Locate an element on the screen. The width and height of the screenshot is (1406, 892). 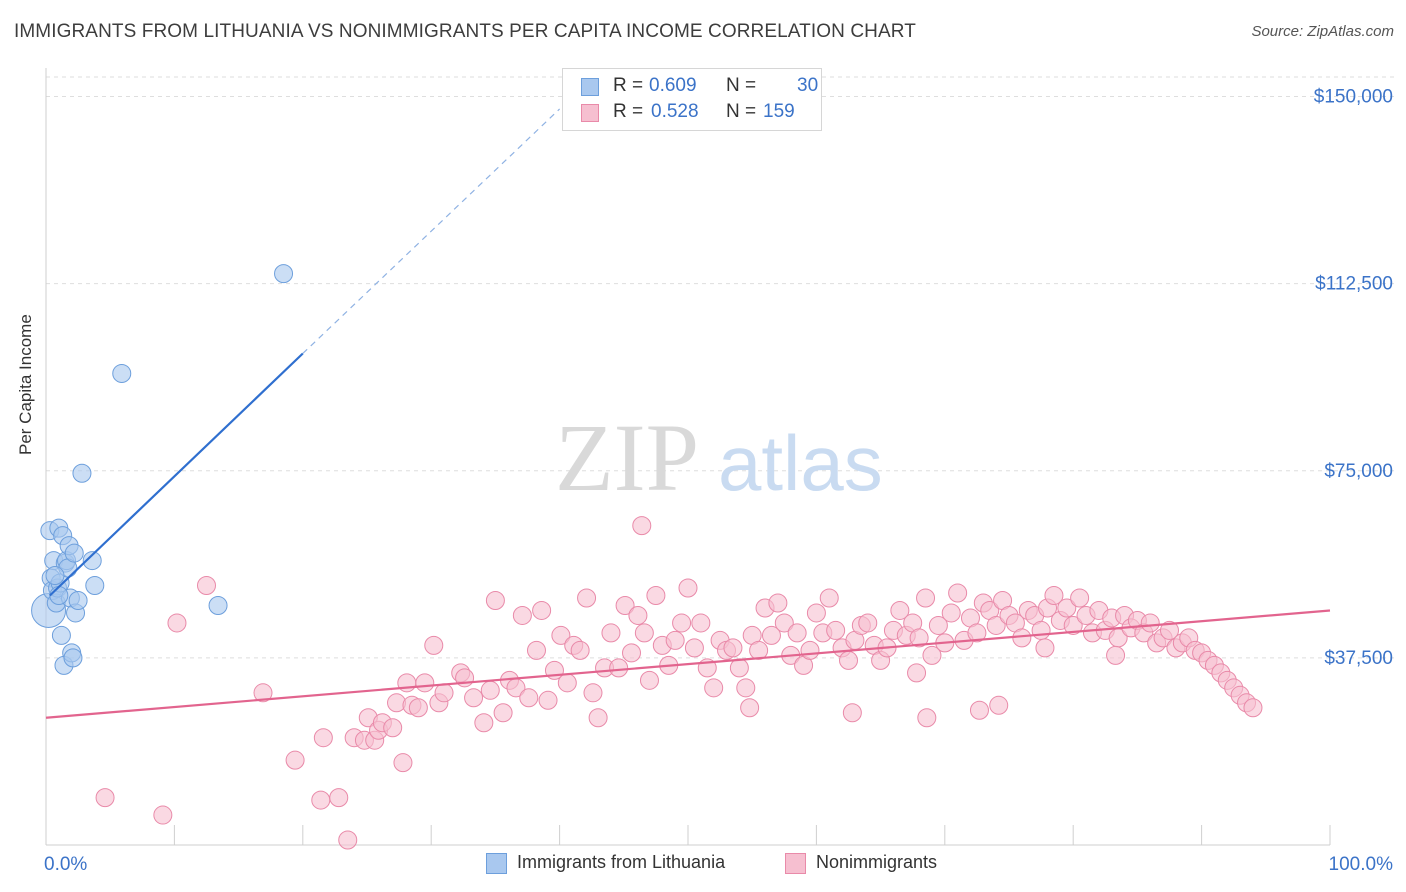
watermark-atlas: atlas is located at coordinates (800, 463).